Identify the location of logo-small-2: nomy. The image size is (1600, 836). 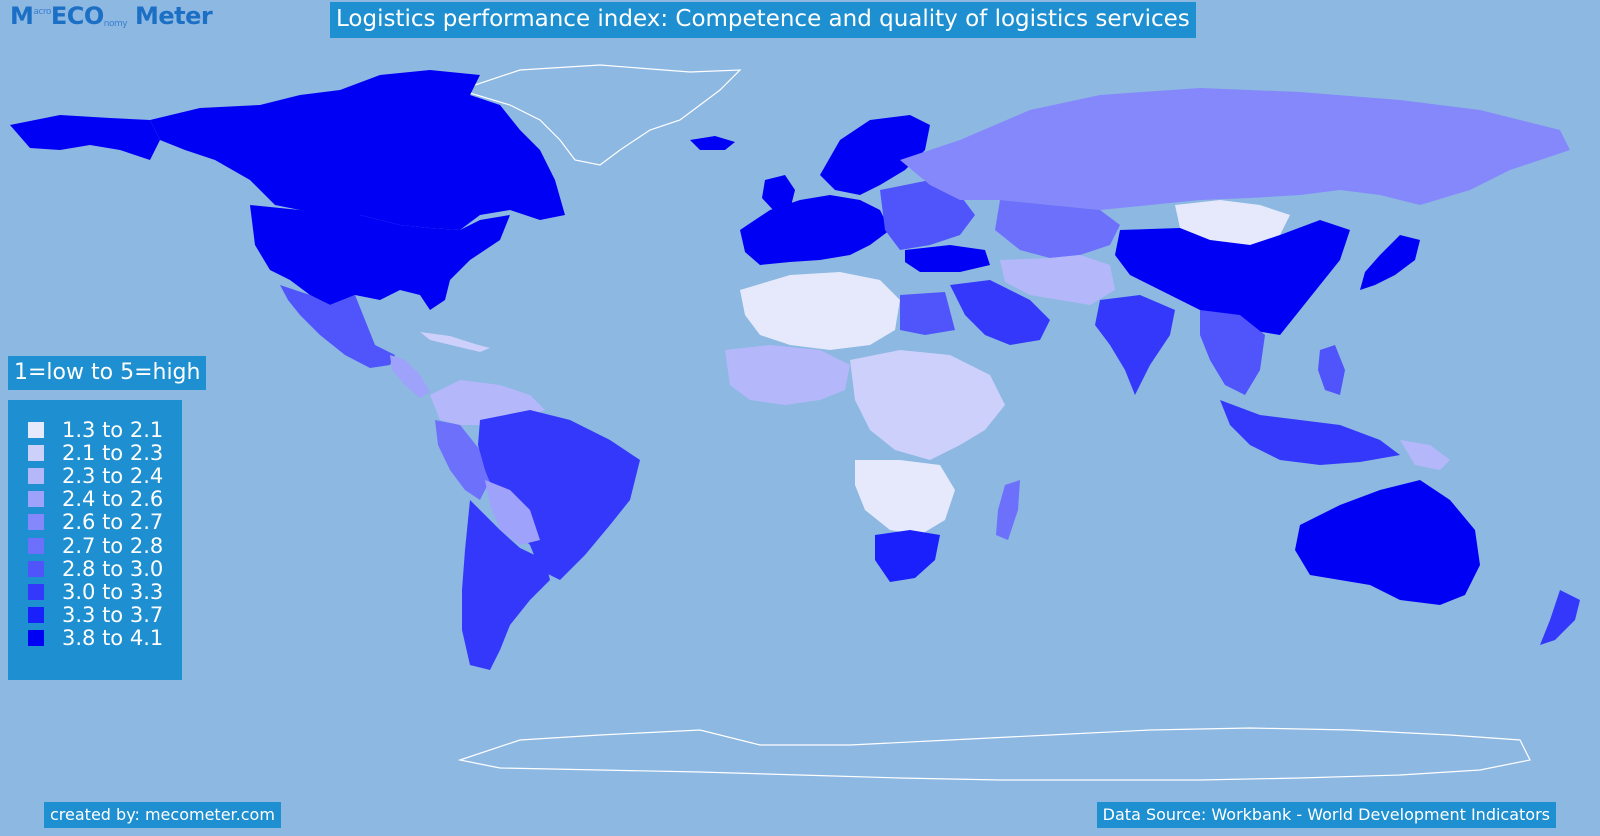
(115, 24).